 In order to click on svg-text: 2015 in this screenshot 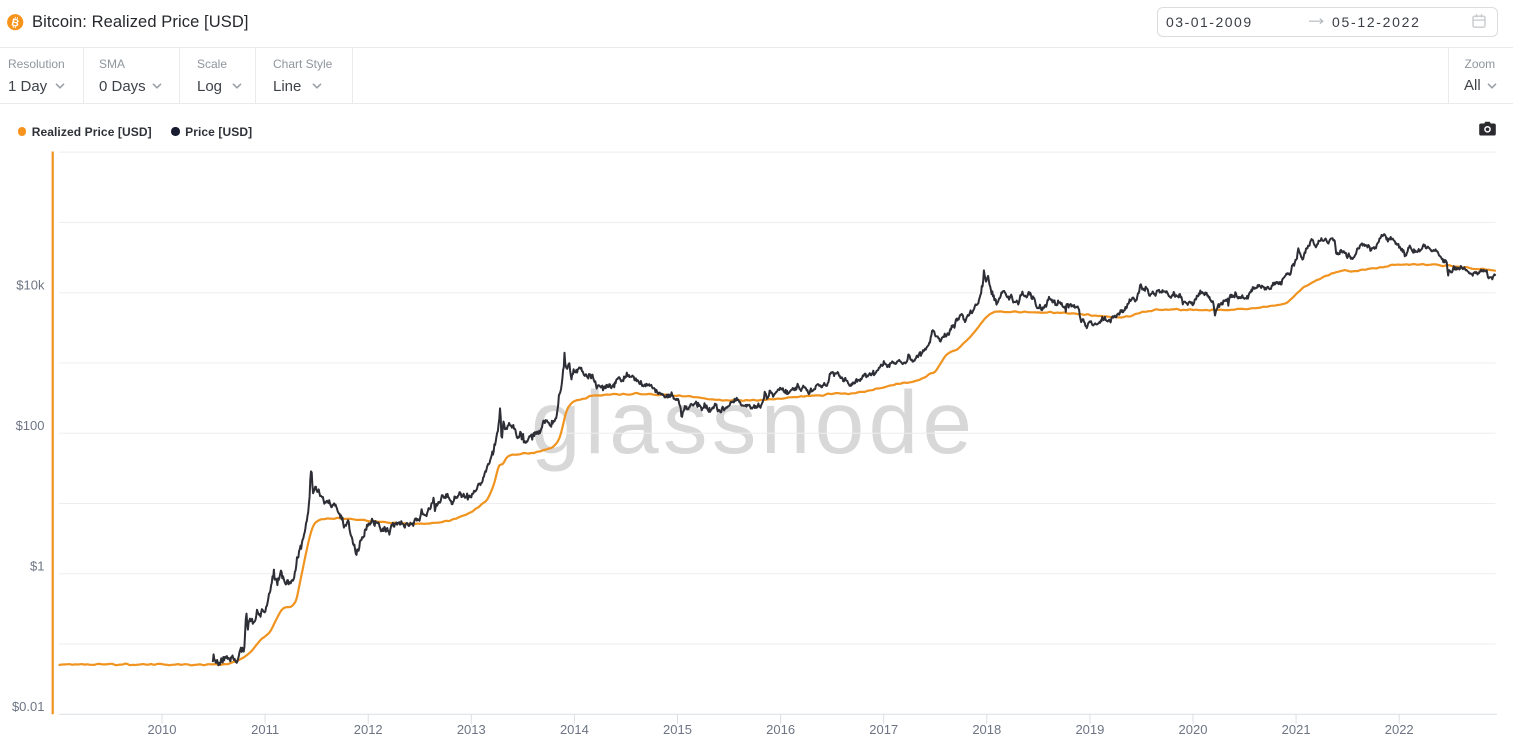, I will do `click(677, 729)`.